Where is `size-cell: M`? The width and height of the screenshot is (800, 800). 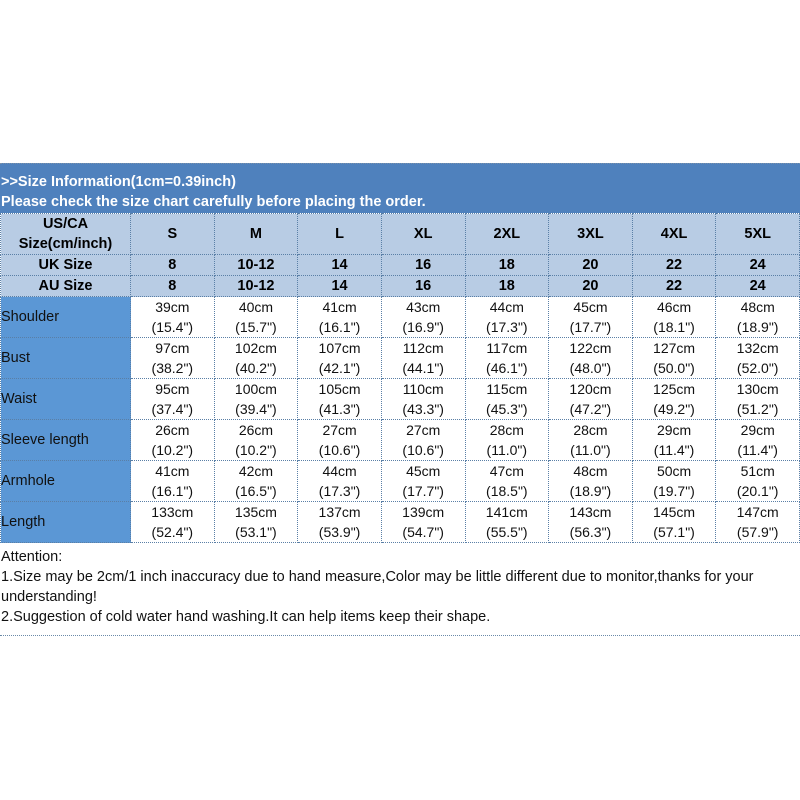 size-cell: M is located at coordinates (256, 234).